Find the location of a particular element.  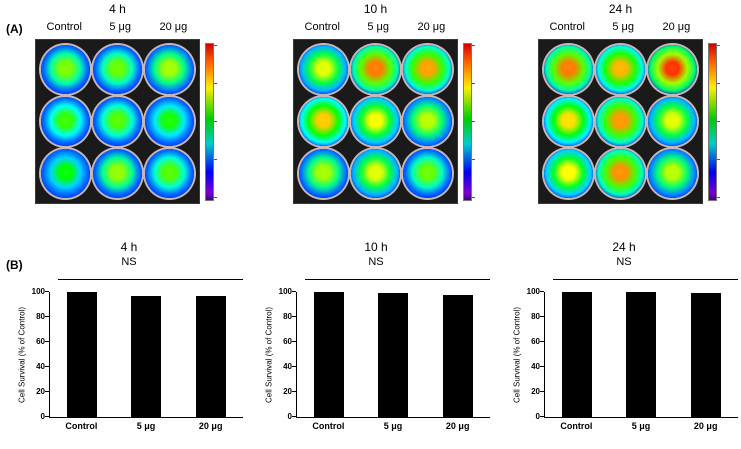

chart-title: 4 h is located at coordinates (129, 247).